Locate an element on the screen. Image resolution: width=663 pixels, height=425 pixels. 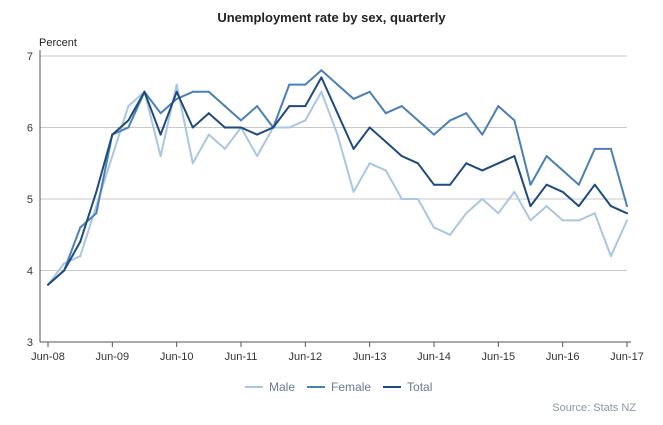
legend-item-female: Female is located at coordinates (339, 387).